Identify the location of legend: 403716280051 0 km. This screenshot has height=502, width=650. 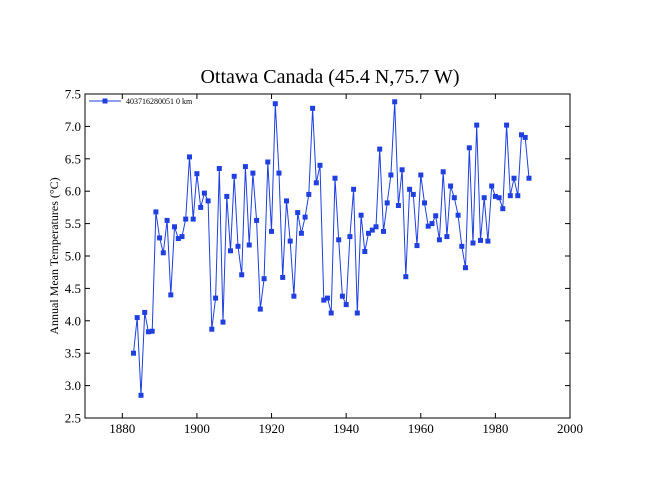
(141, 101).